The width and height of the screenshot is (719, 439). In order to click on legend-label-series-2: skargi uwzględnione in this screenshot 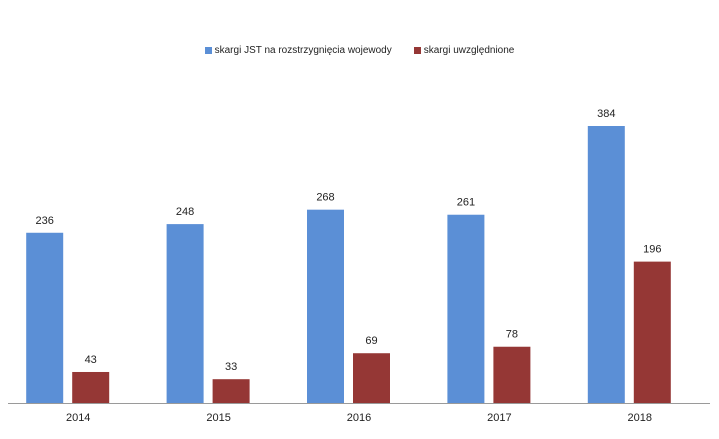, I will do `click(469, 50)`.